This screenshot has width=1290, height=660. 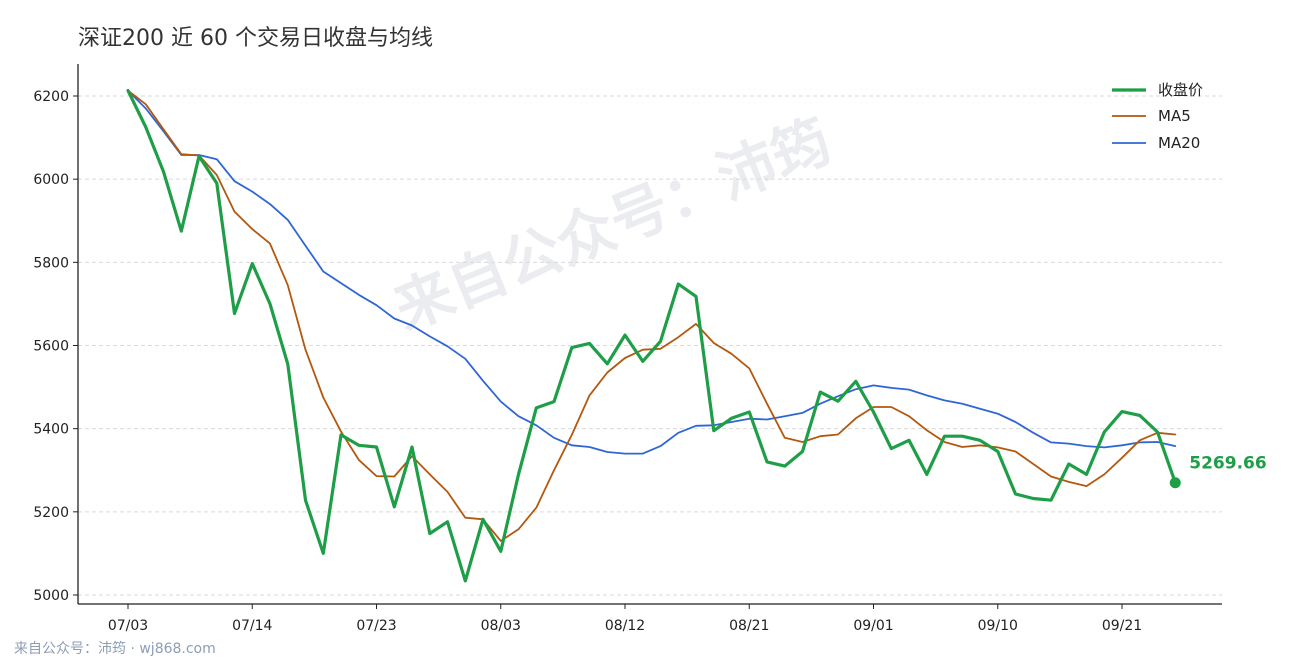 I want to click on y-tick-label: 5600, so click(x=51, y=347).